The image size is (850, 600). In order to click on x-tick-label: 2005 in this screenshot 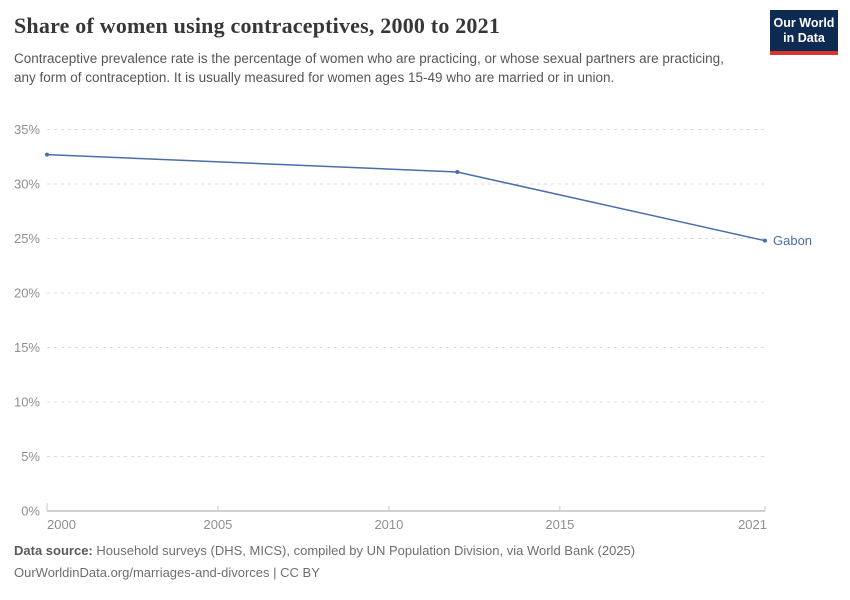, I will do `click(217, 524)`.